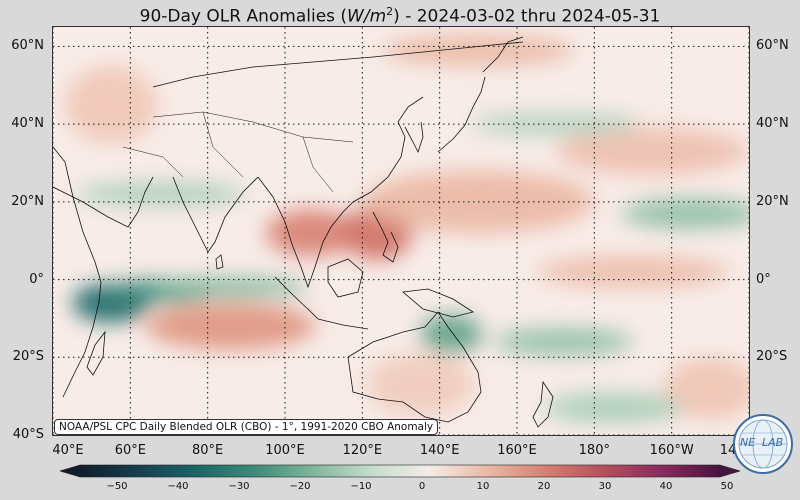 This screenshot has width=800, height=500. I want to click on latitude-label-left: 20°S, so click(28, 357).